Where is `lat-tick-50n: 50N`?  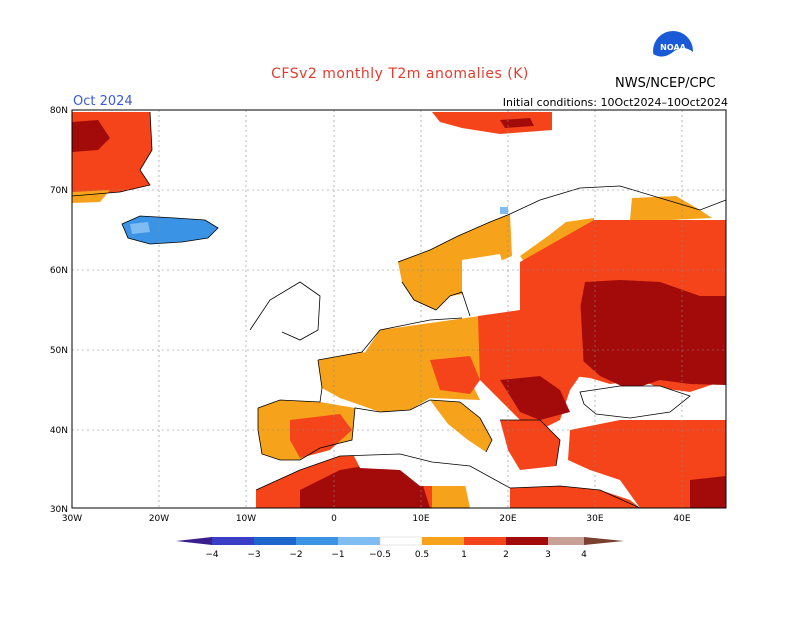 lat-tick-50n: 50N is located at coordinates (59, 351).